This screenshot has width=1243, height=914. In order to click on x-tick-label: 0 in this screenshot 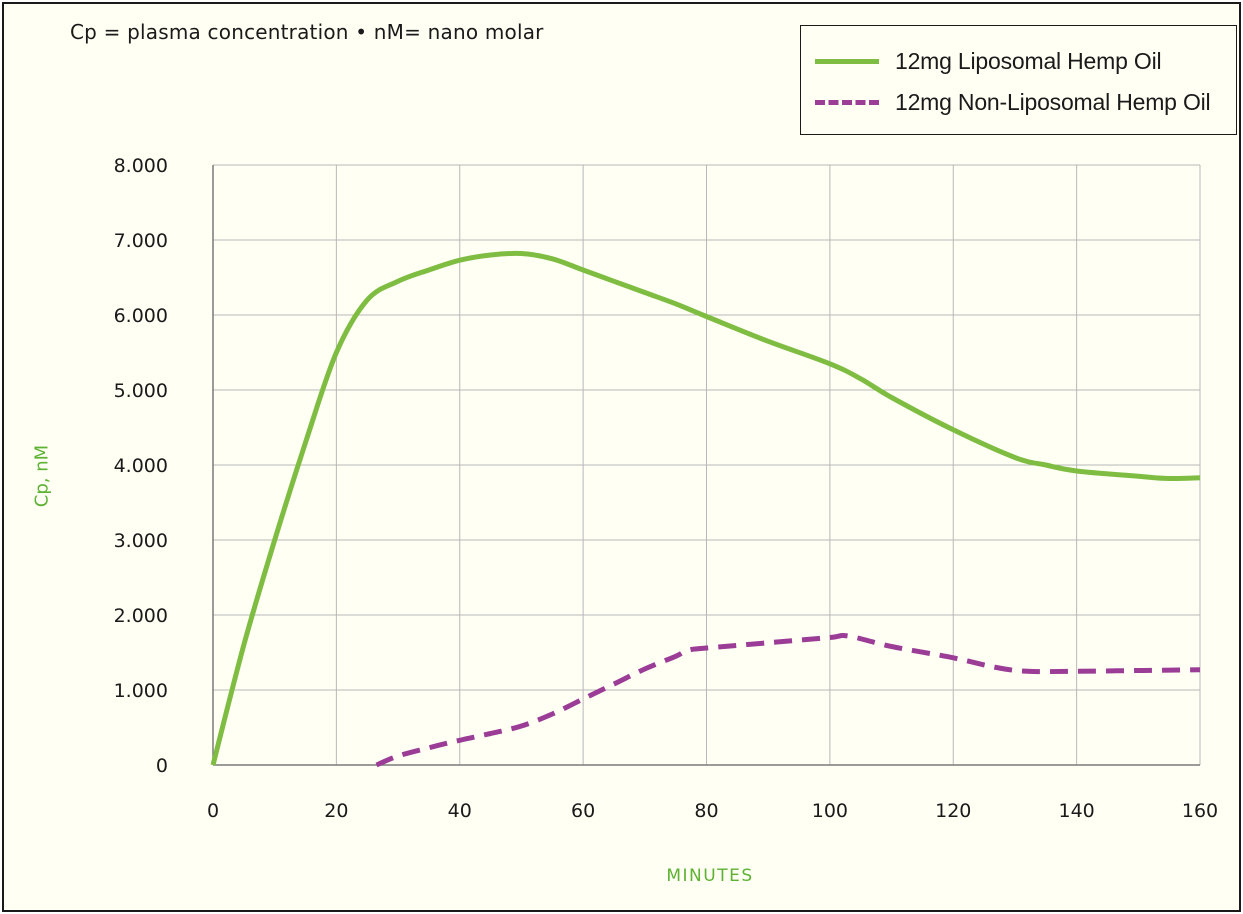, I will do `click(213, 811)`.